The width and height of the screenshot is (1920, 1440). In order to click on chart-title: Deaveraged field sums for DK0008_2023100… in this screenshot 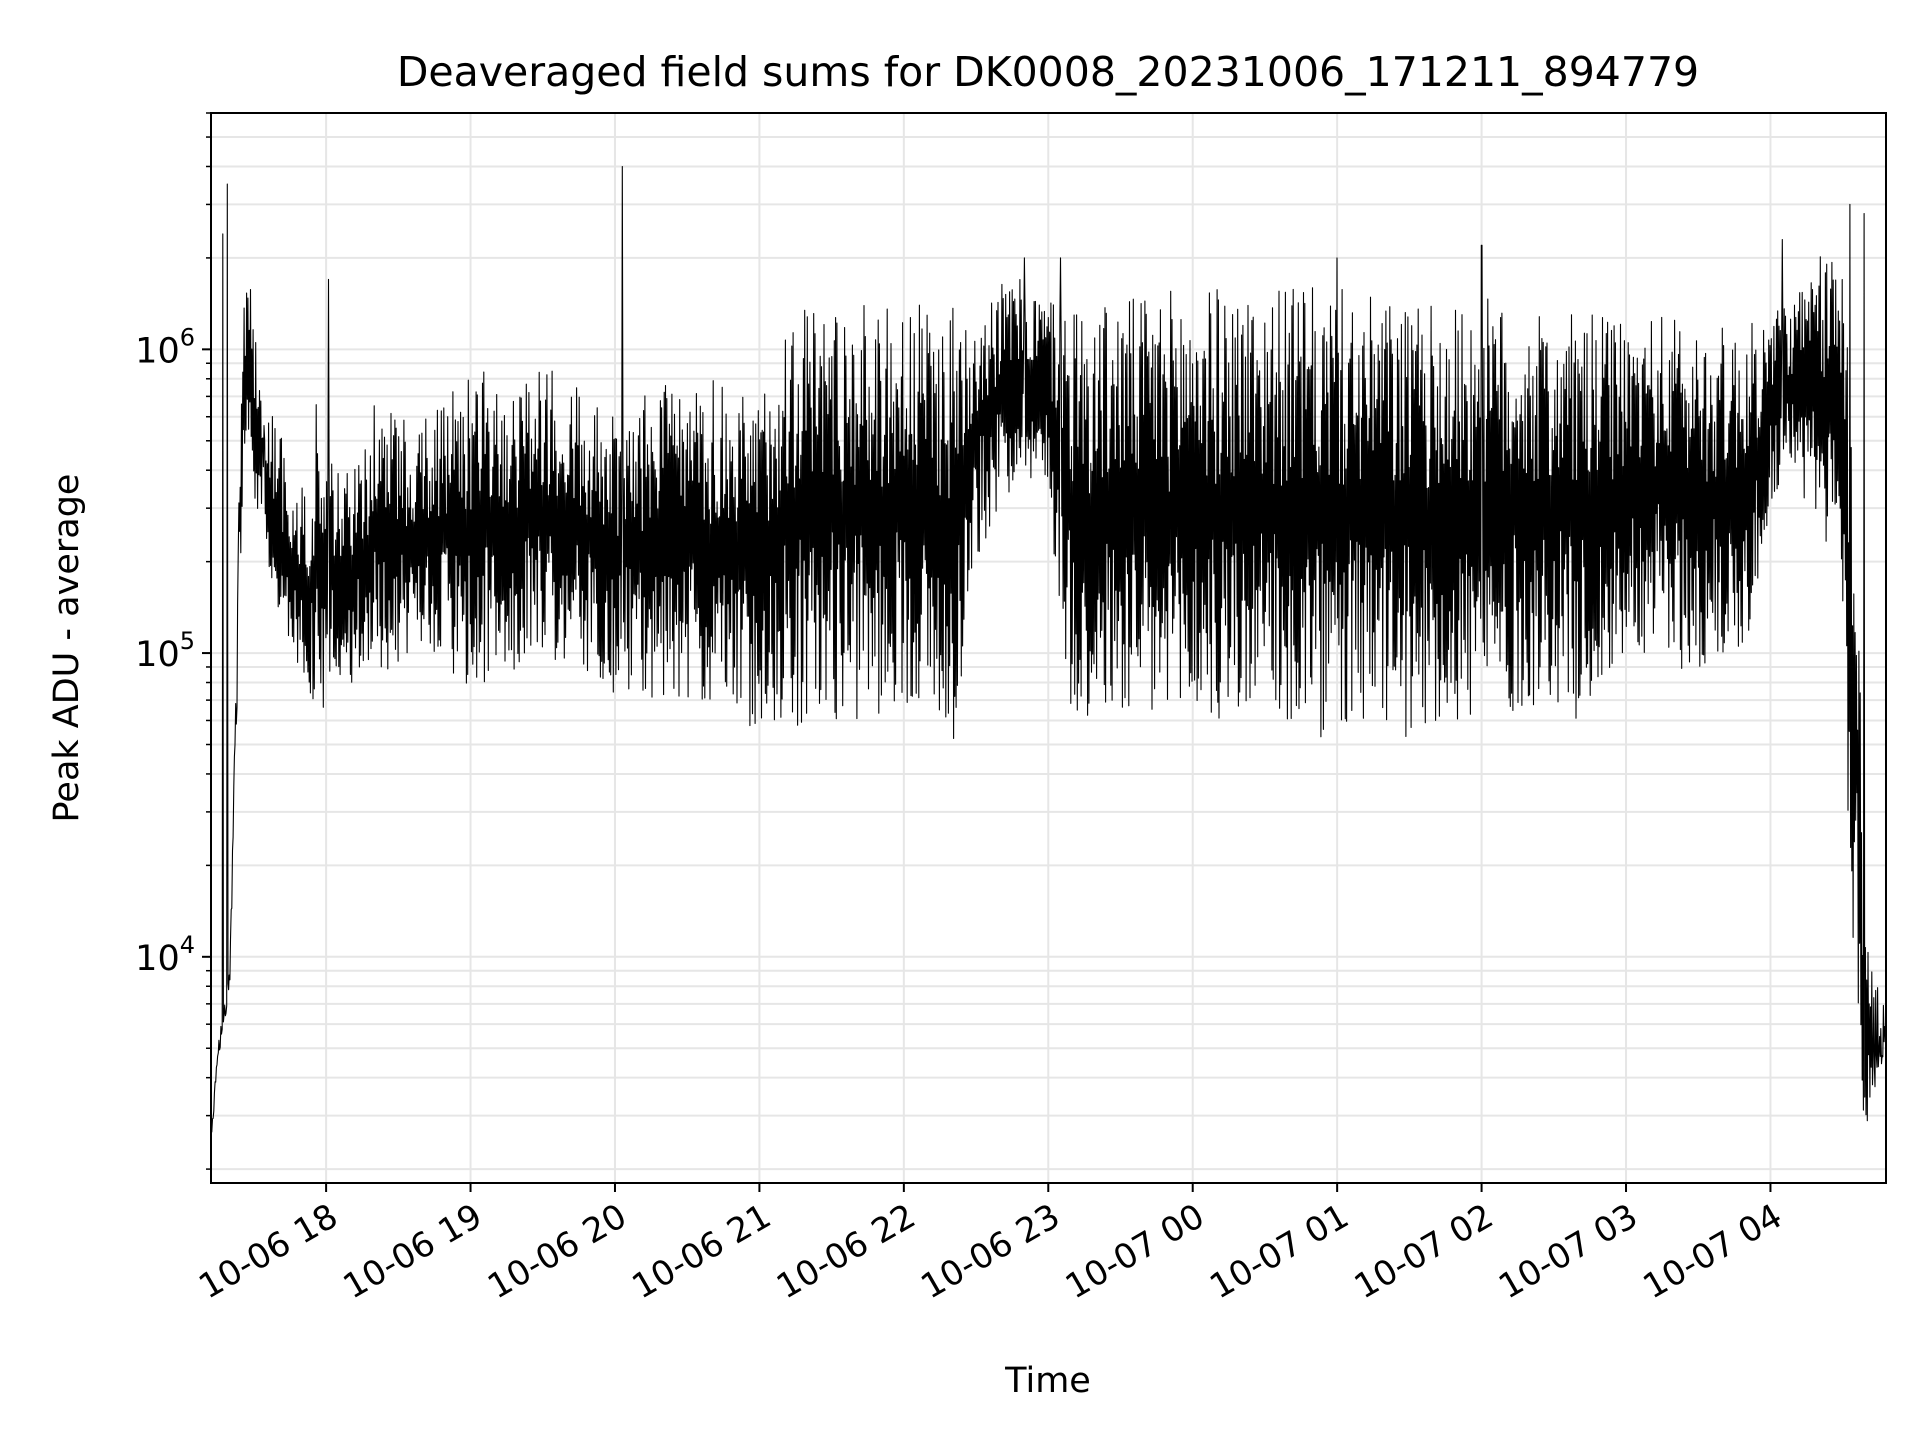, I will do `click(1048, 72)`.